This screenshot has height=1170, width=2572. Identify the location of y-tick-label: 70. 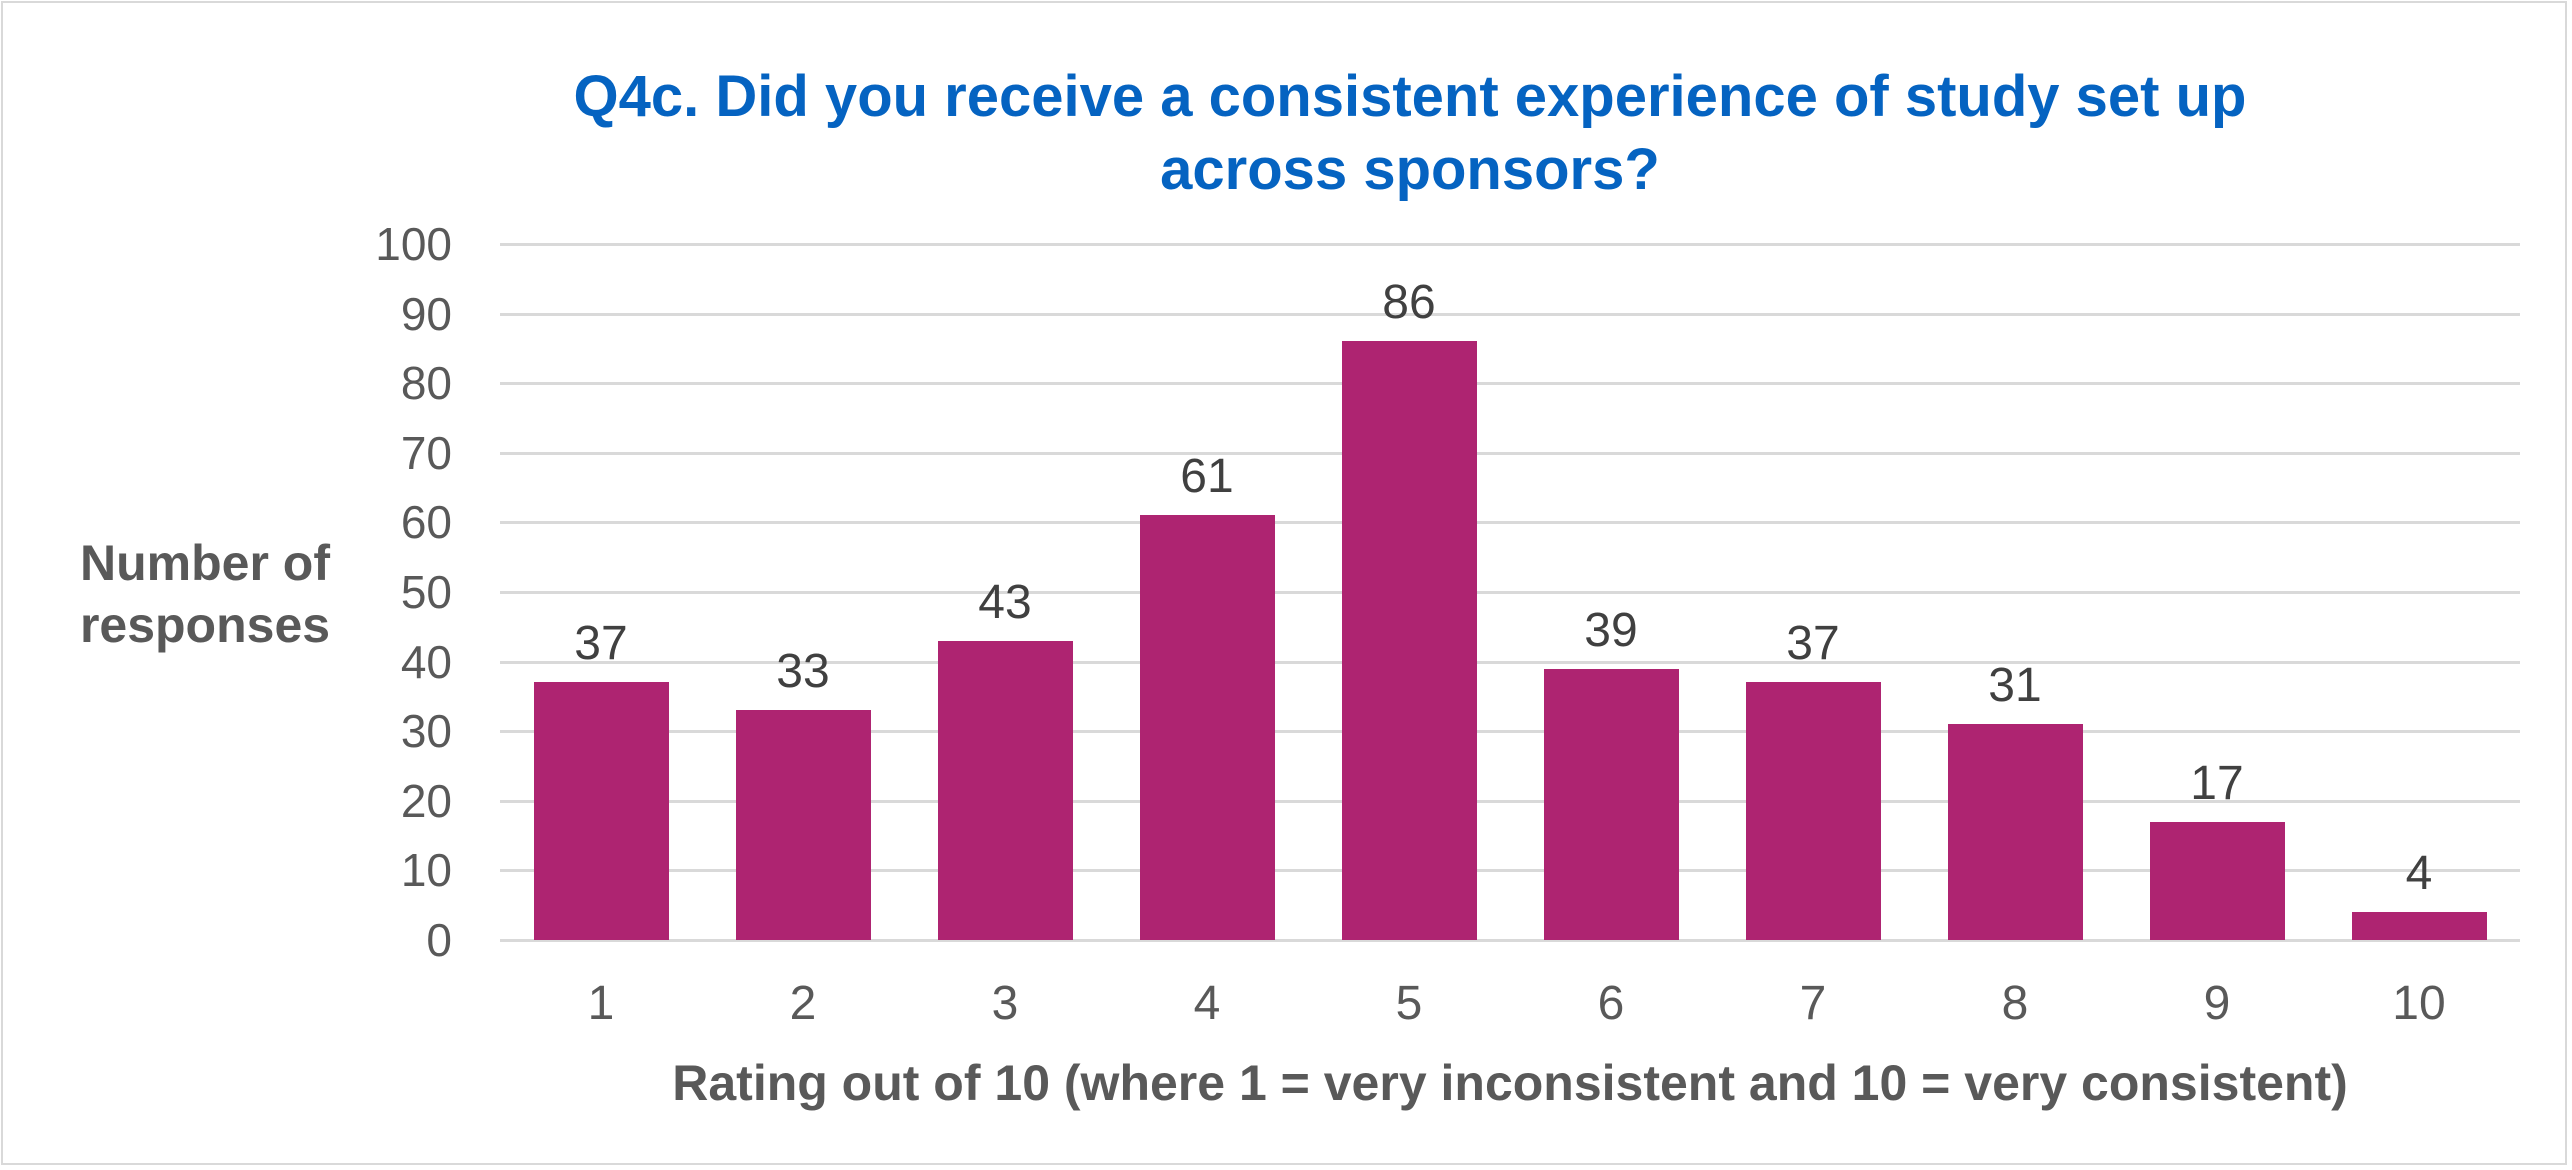
(426, 452).